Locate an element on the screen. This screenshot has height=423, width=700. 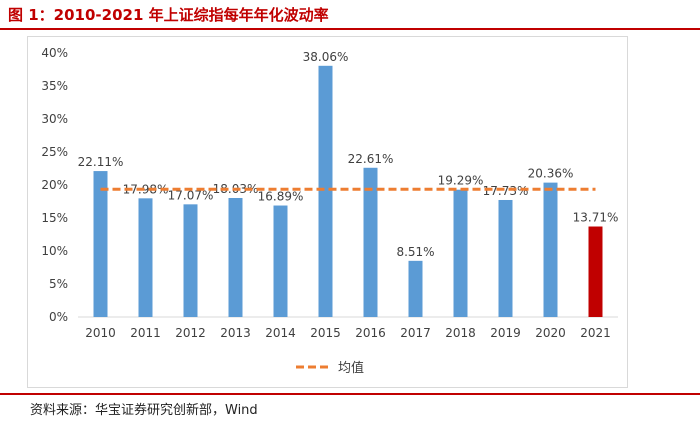
x-tick-label: 2017 is located at coordinates (415, 333).